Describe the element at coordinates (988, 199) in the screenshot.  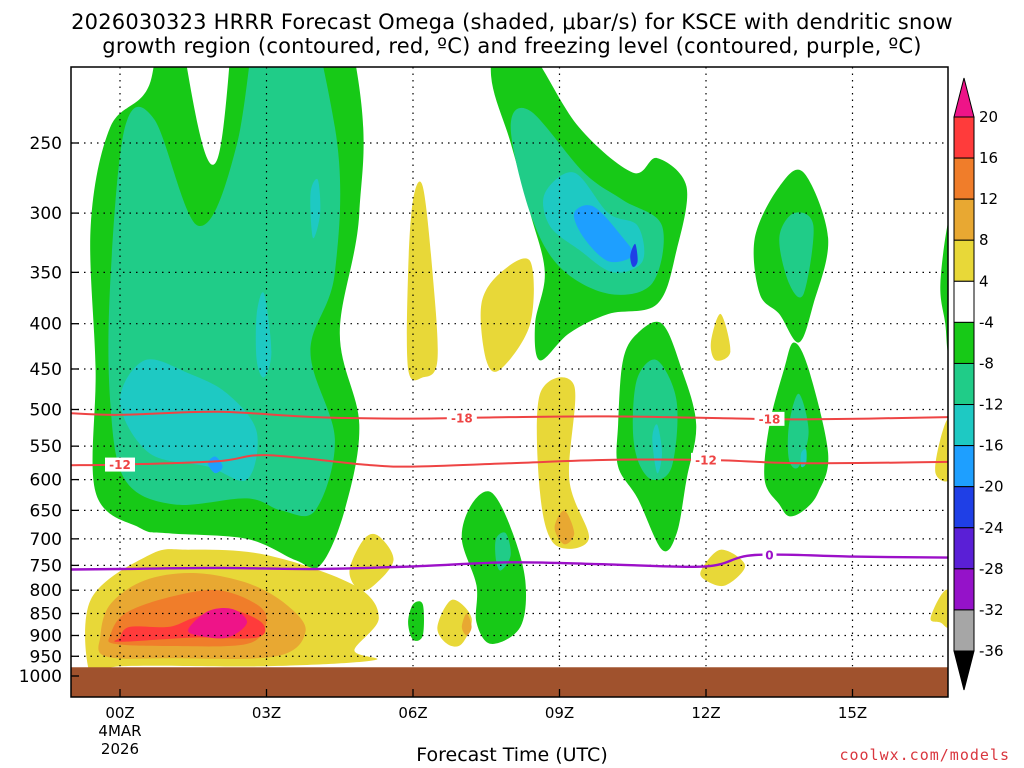
I see `colorbar-label-2: 12` at that location.